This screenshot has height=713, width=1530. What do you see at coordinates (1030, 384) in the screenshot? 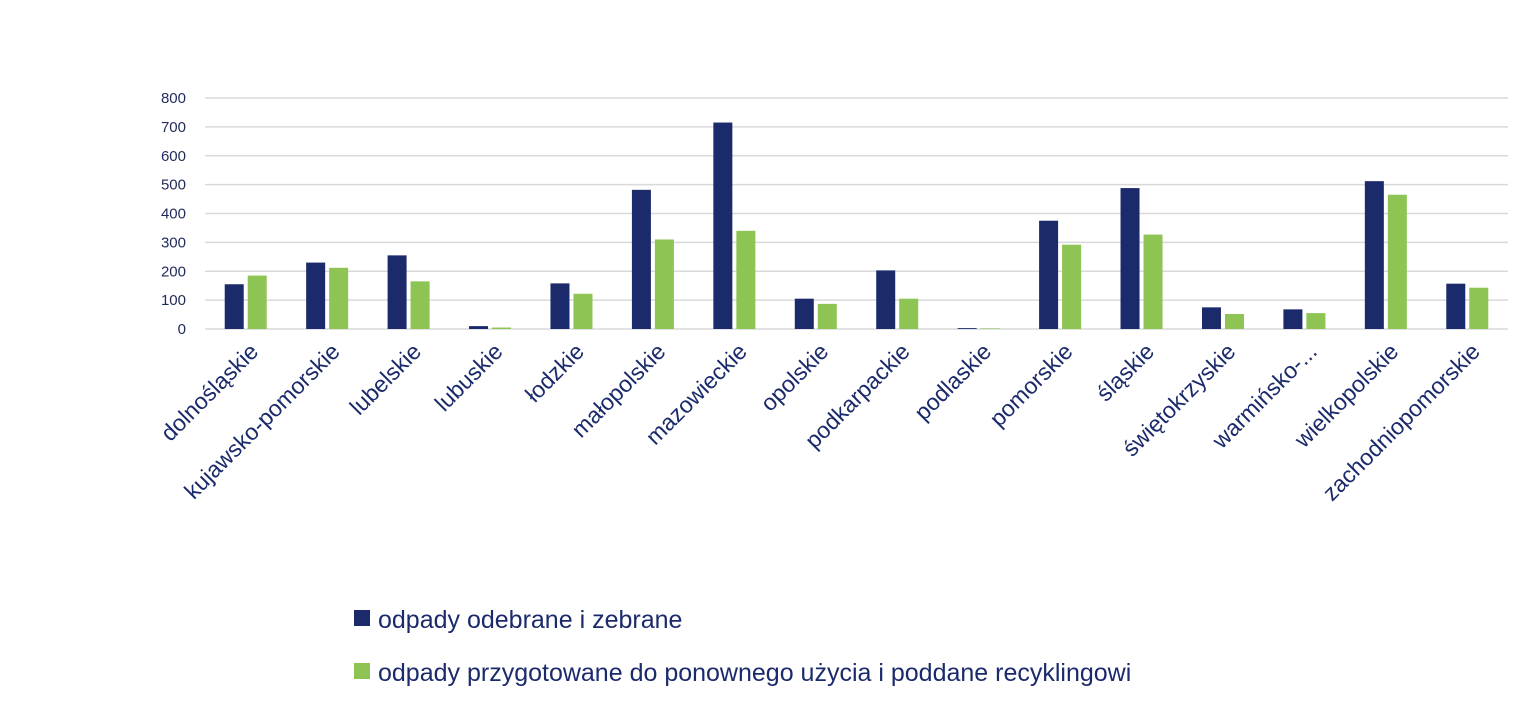
I see `x-category-label: pomorskie` at bounding box center [1030, 384].